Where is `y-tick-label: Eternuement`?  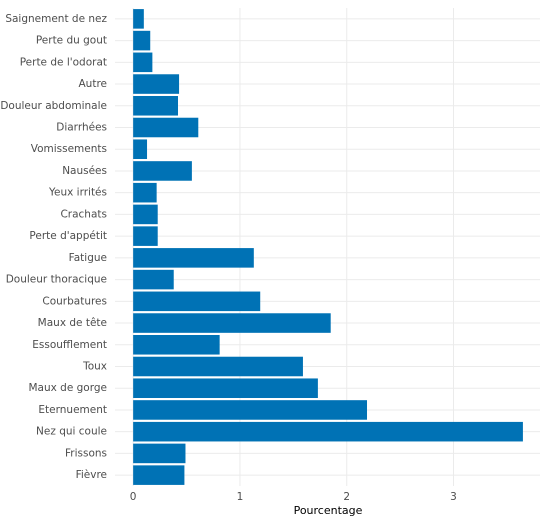
y-tick-label: Eternuement is located at coordinates (72, 410).